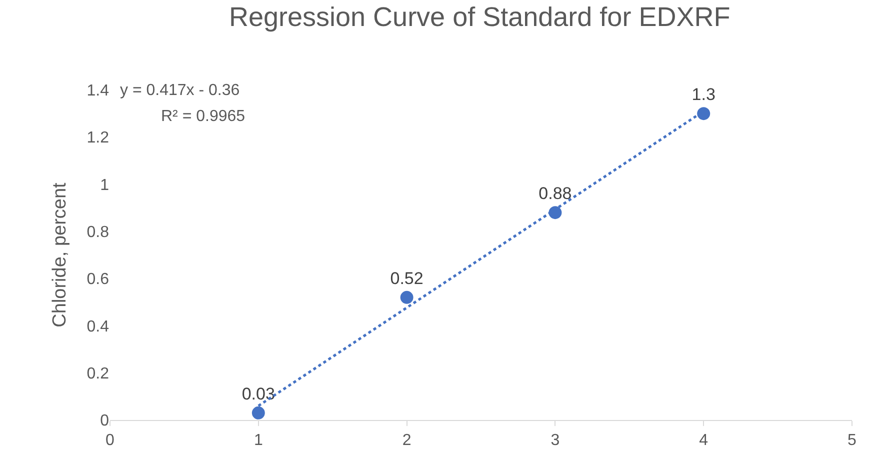 The height and width of the screenshot is (466, 872). I want to click on x-tick-label: 1, so click(258, 441).